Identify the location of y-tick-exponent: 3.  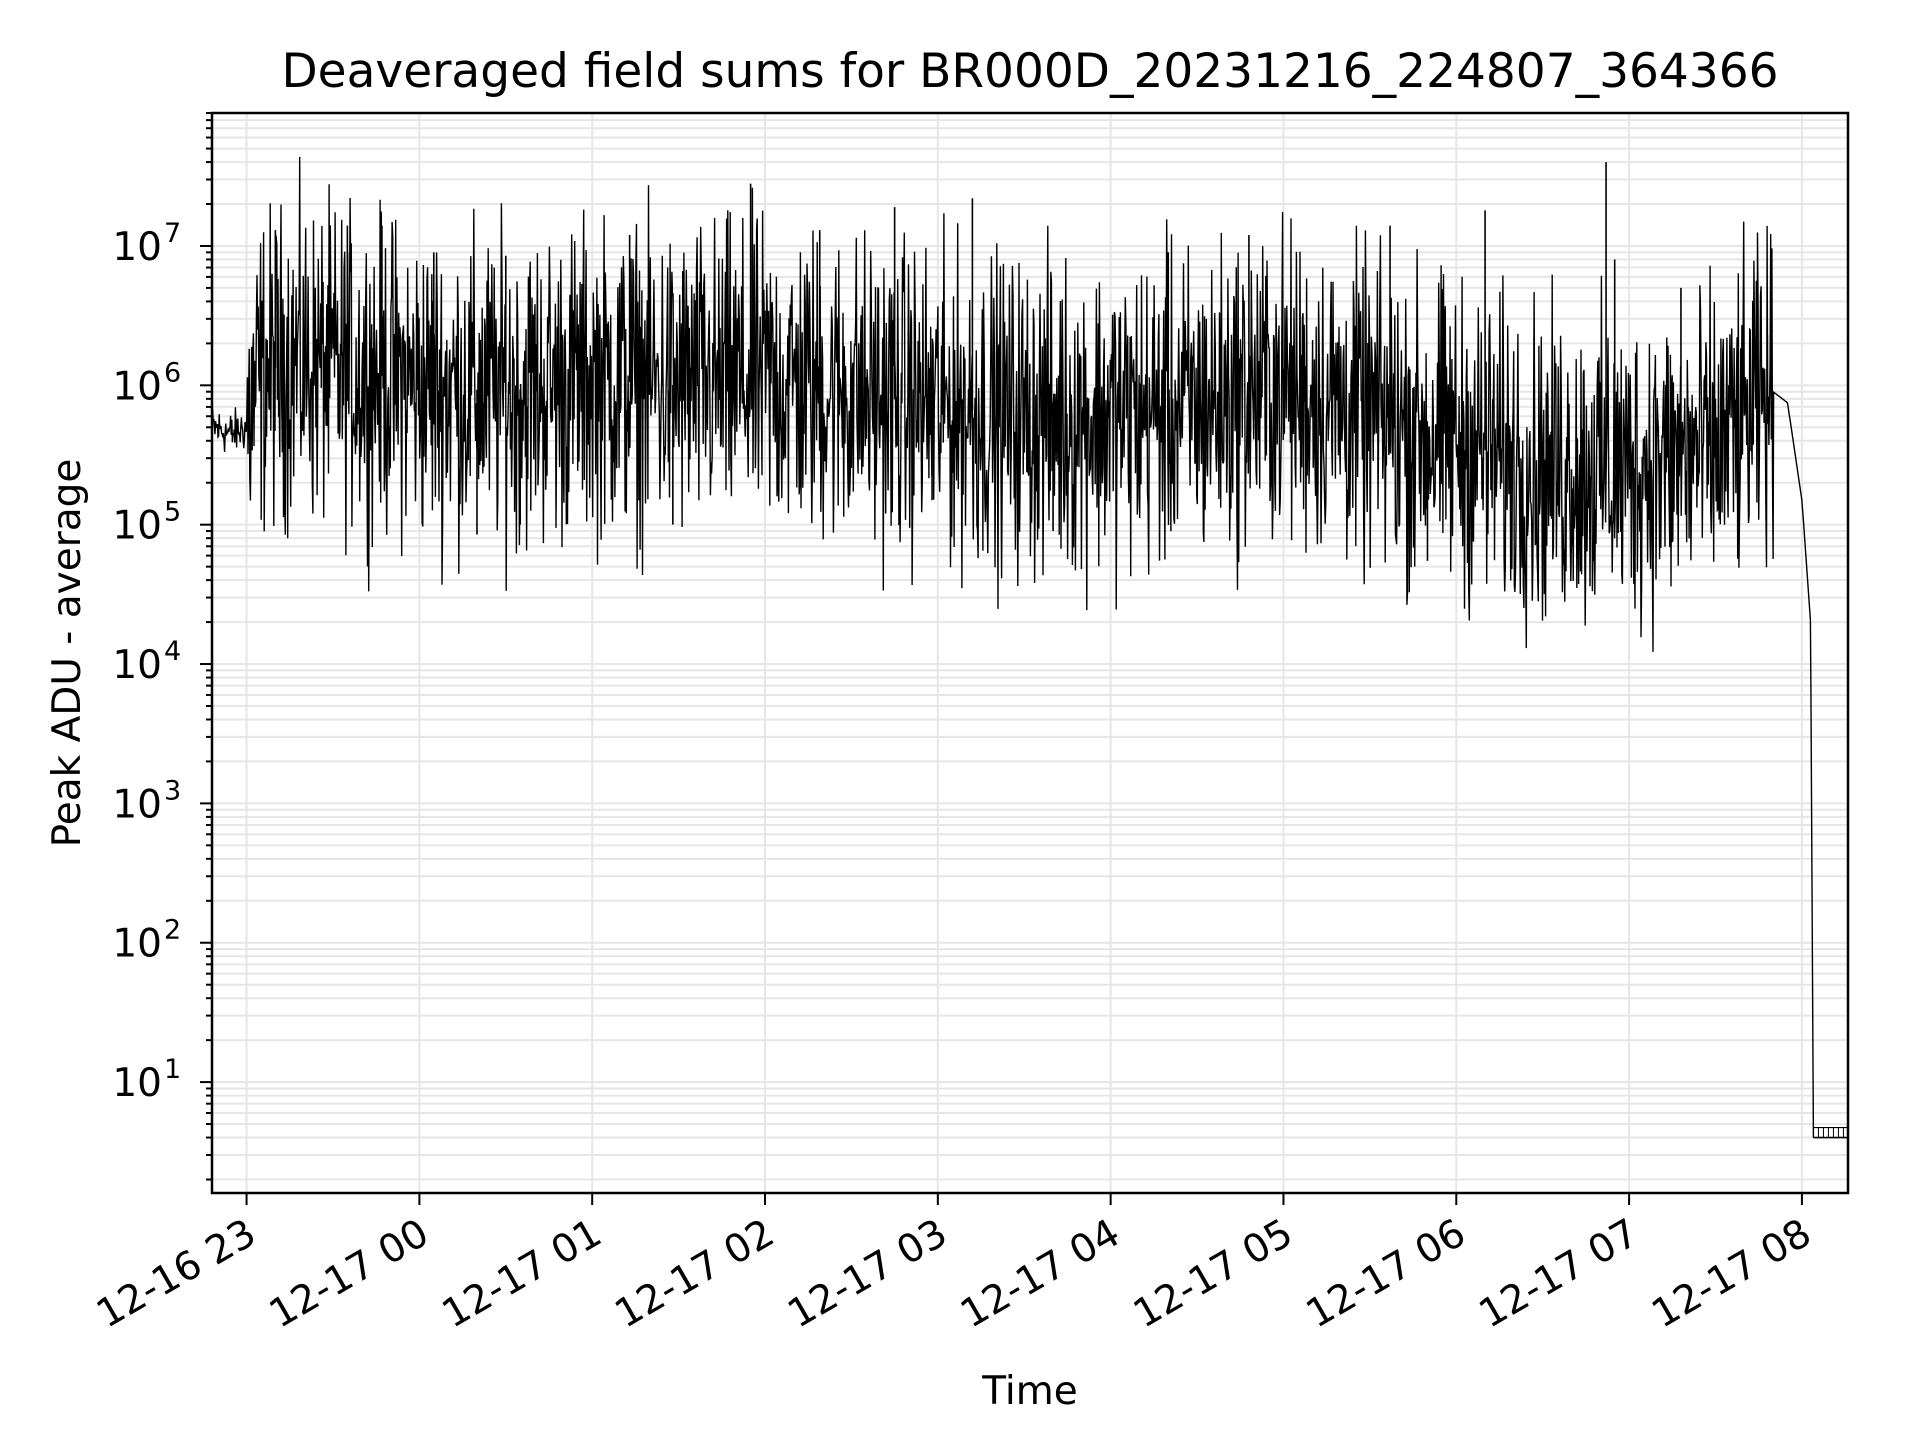
(172, 790).